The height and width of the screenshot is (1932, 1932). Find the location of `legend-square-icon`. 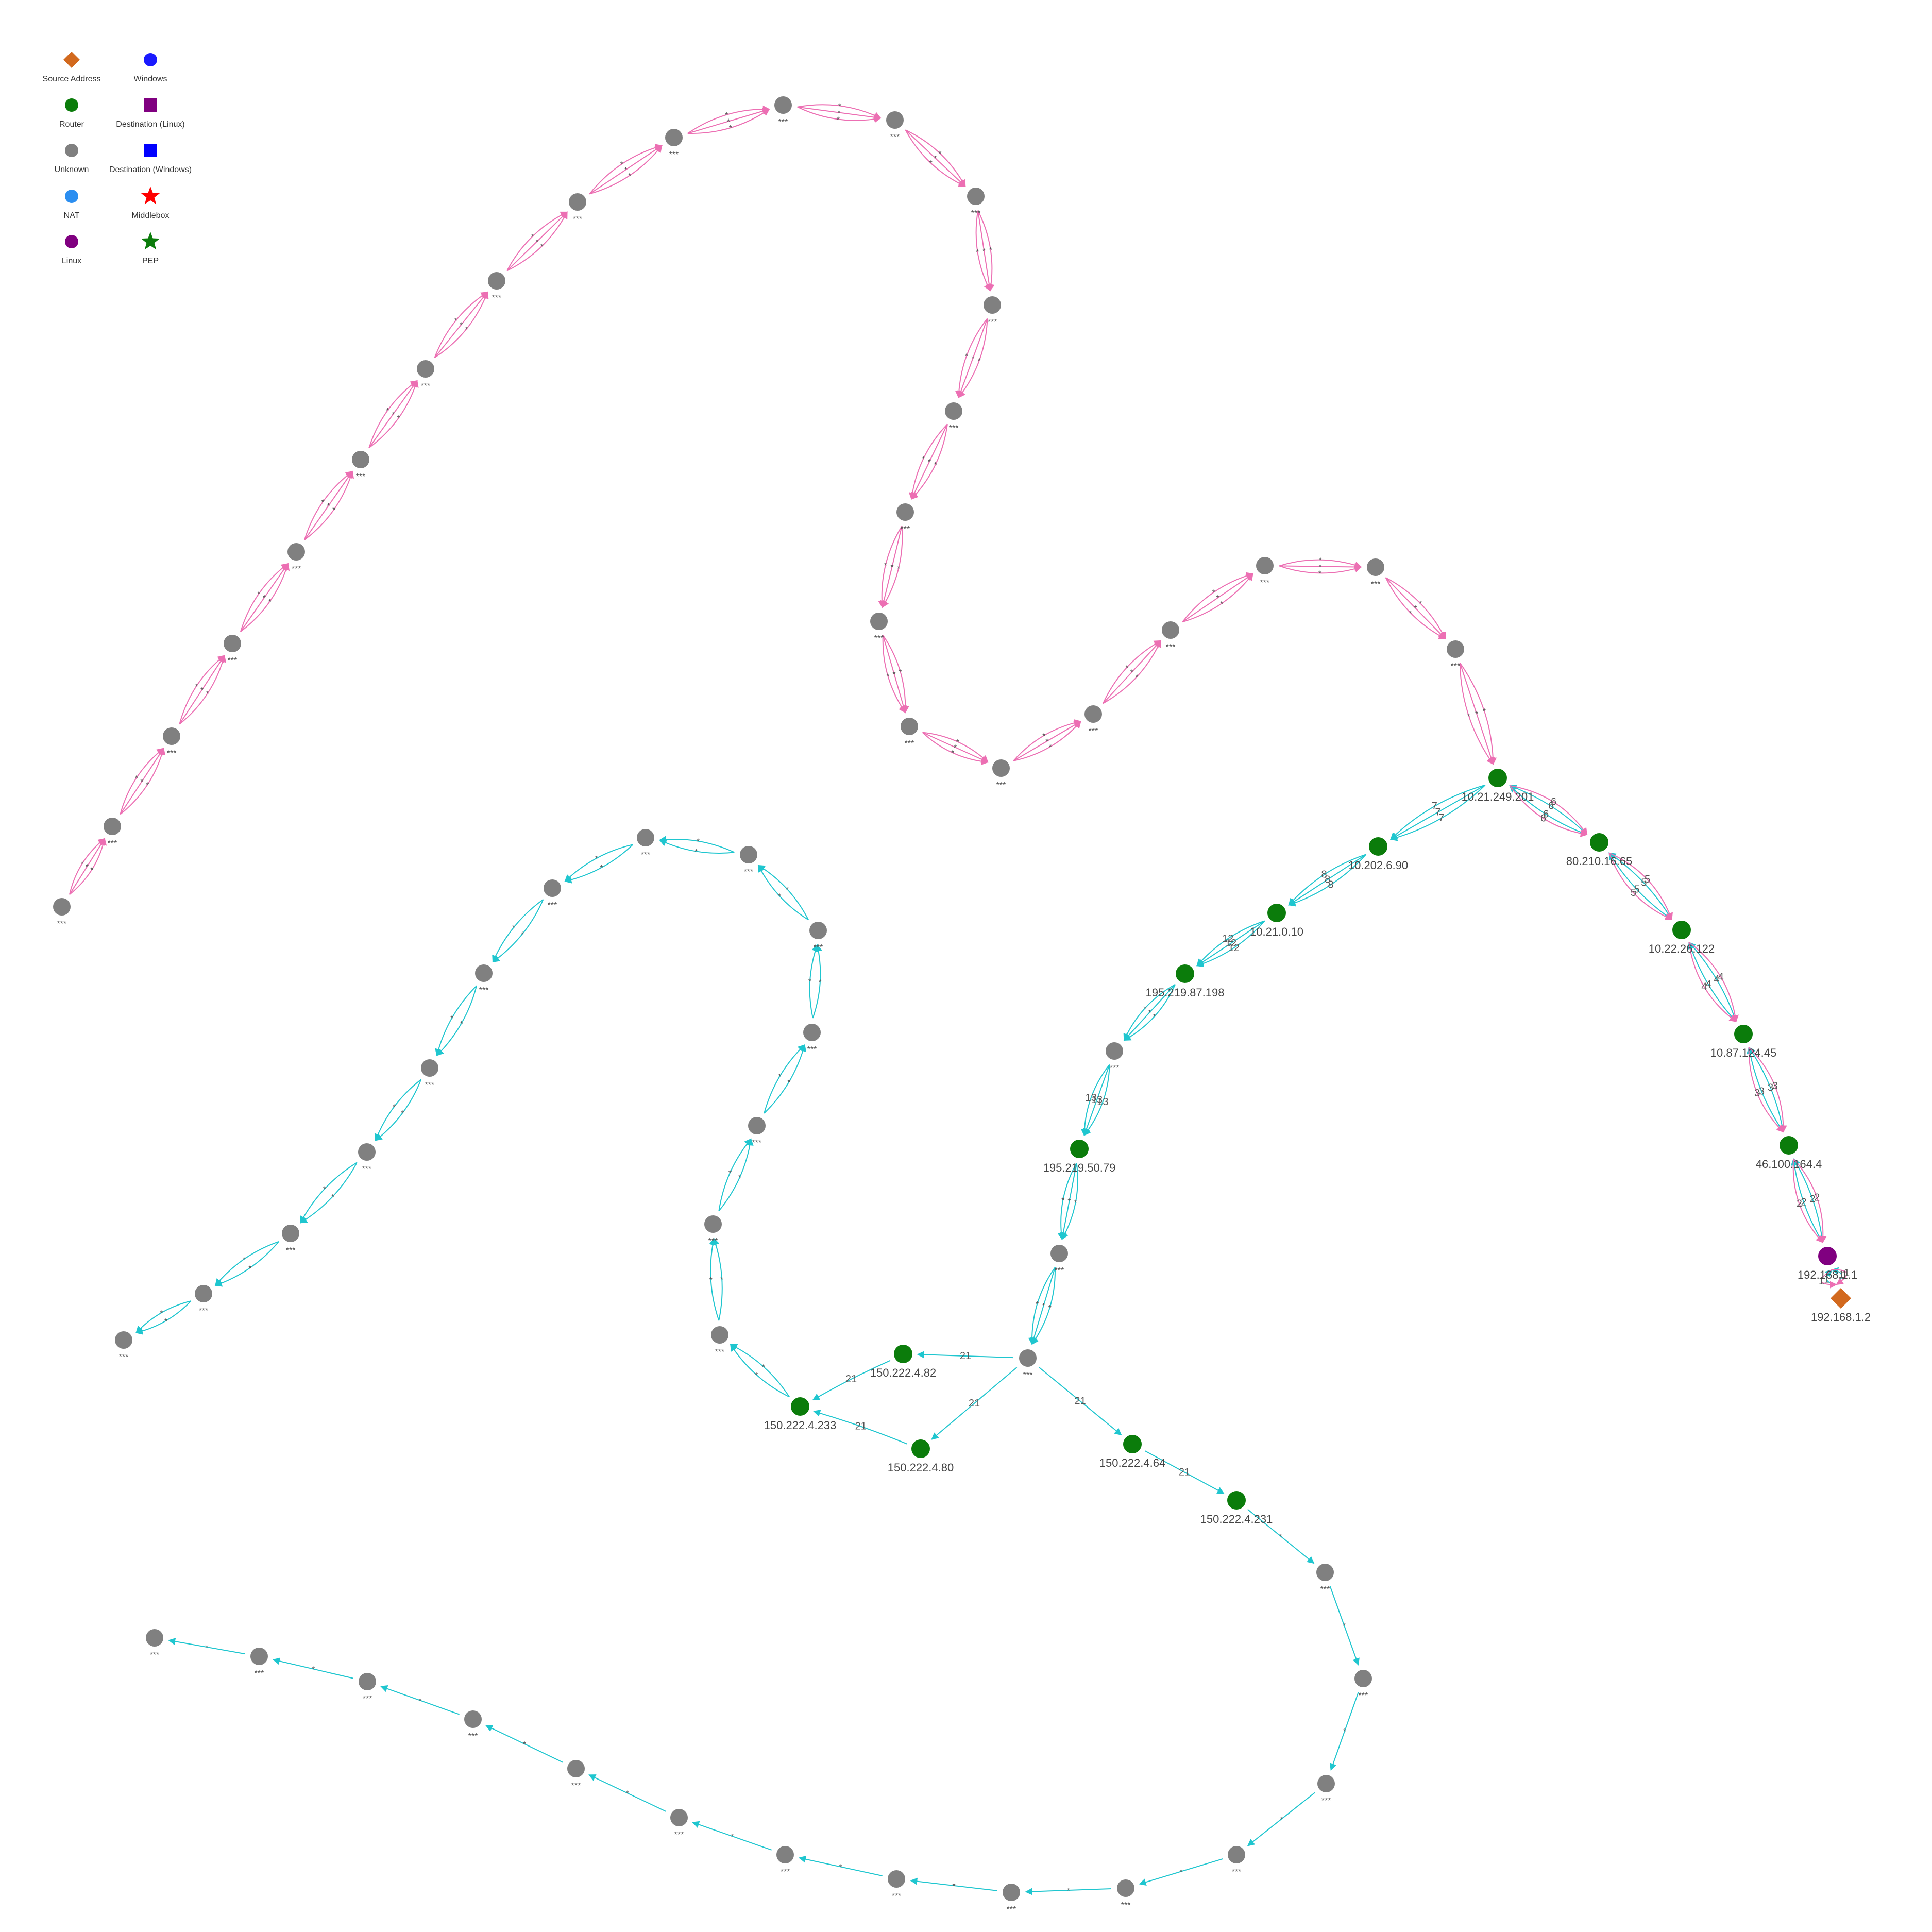

legend-square-icon is located at coordinates (150, 105).